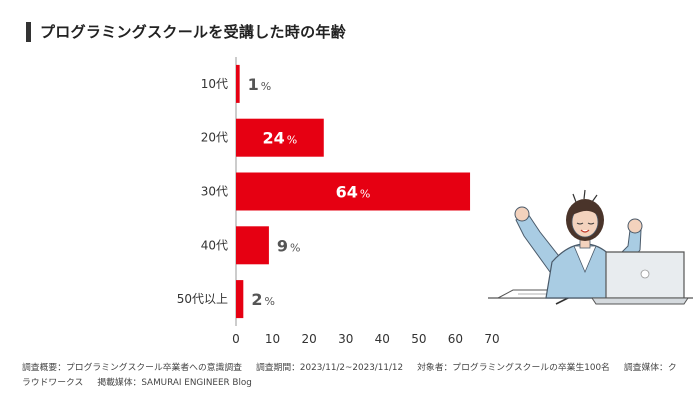 This screenshot has width=700, height=400. I want to click on survey-summary: 調査概要：プログラミングスクール卒業者への意識調査, so click(132, 368).